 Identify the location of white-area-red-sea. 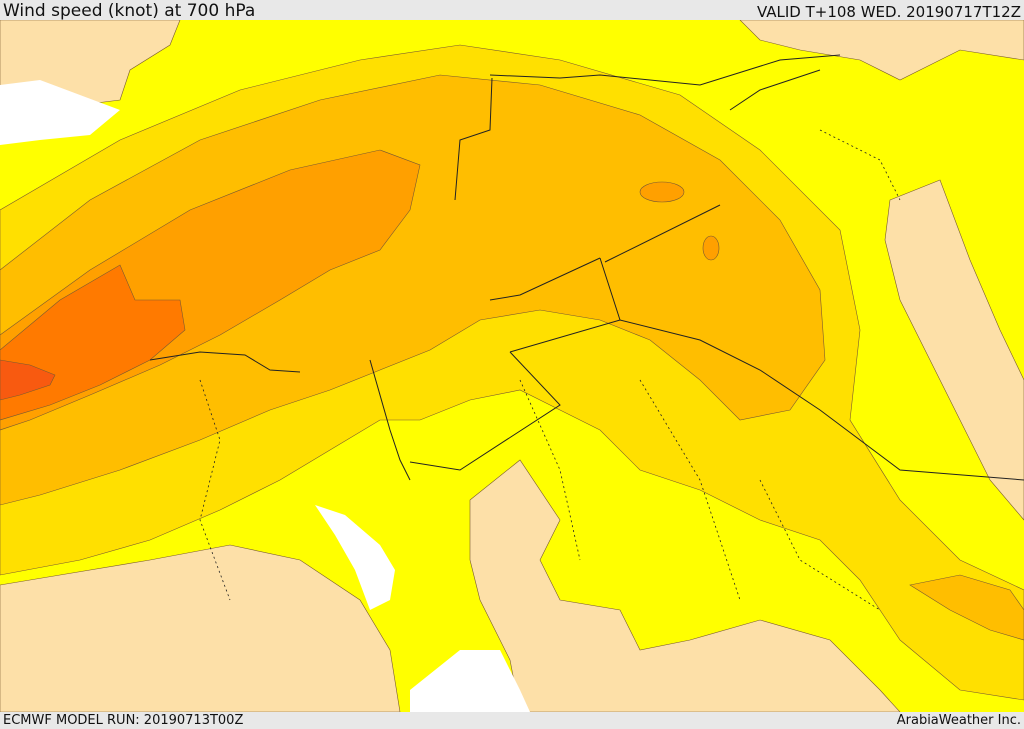
(355, 557).